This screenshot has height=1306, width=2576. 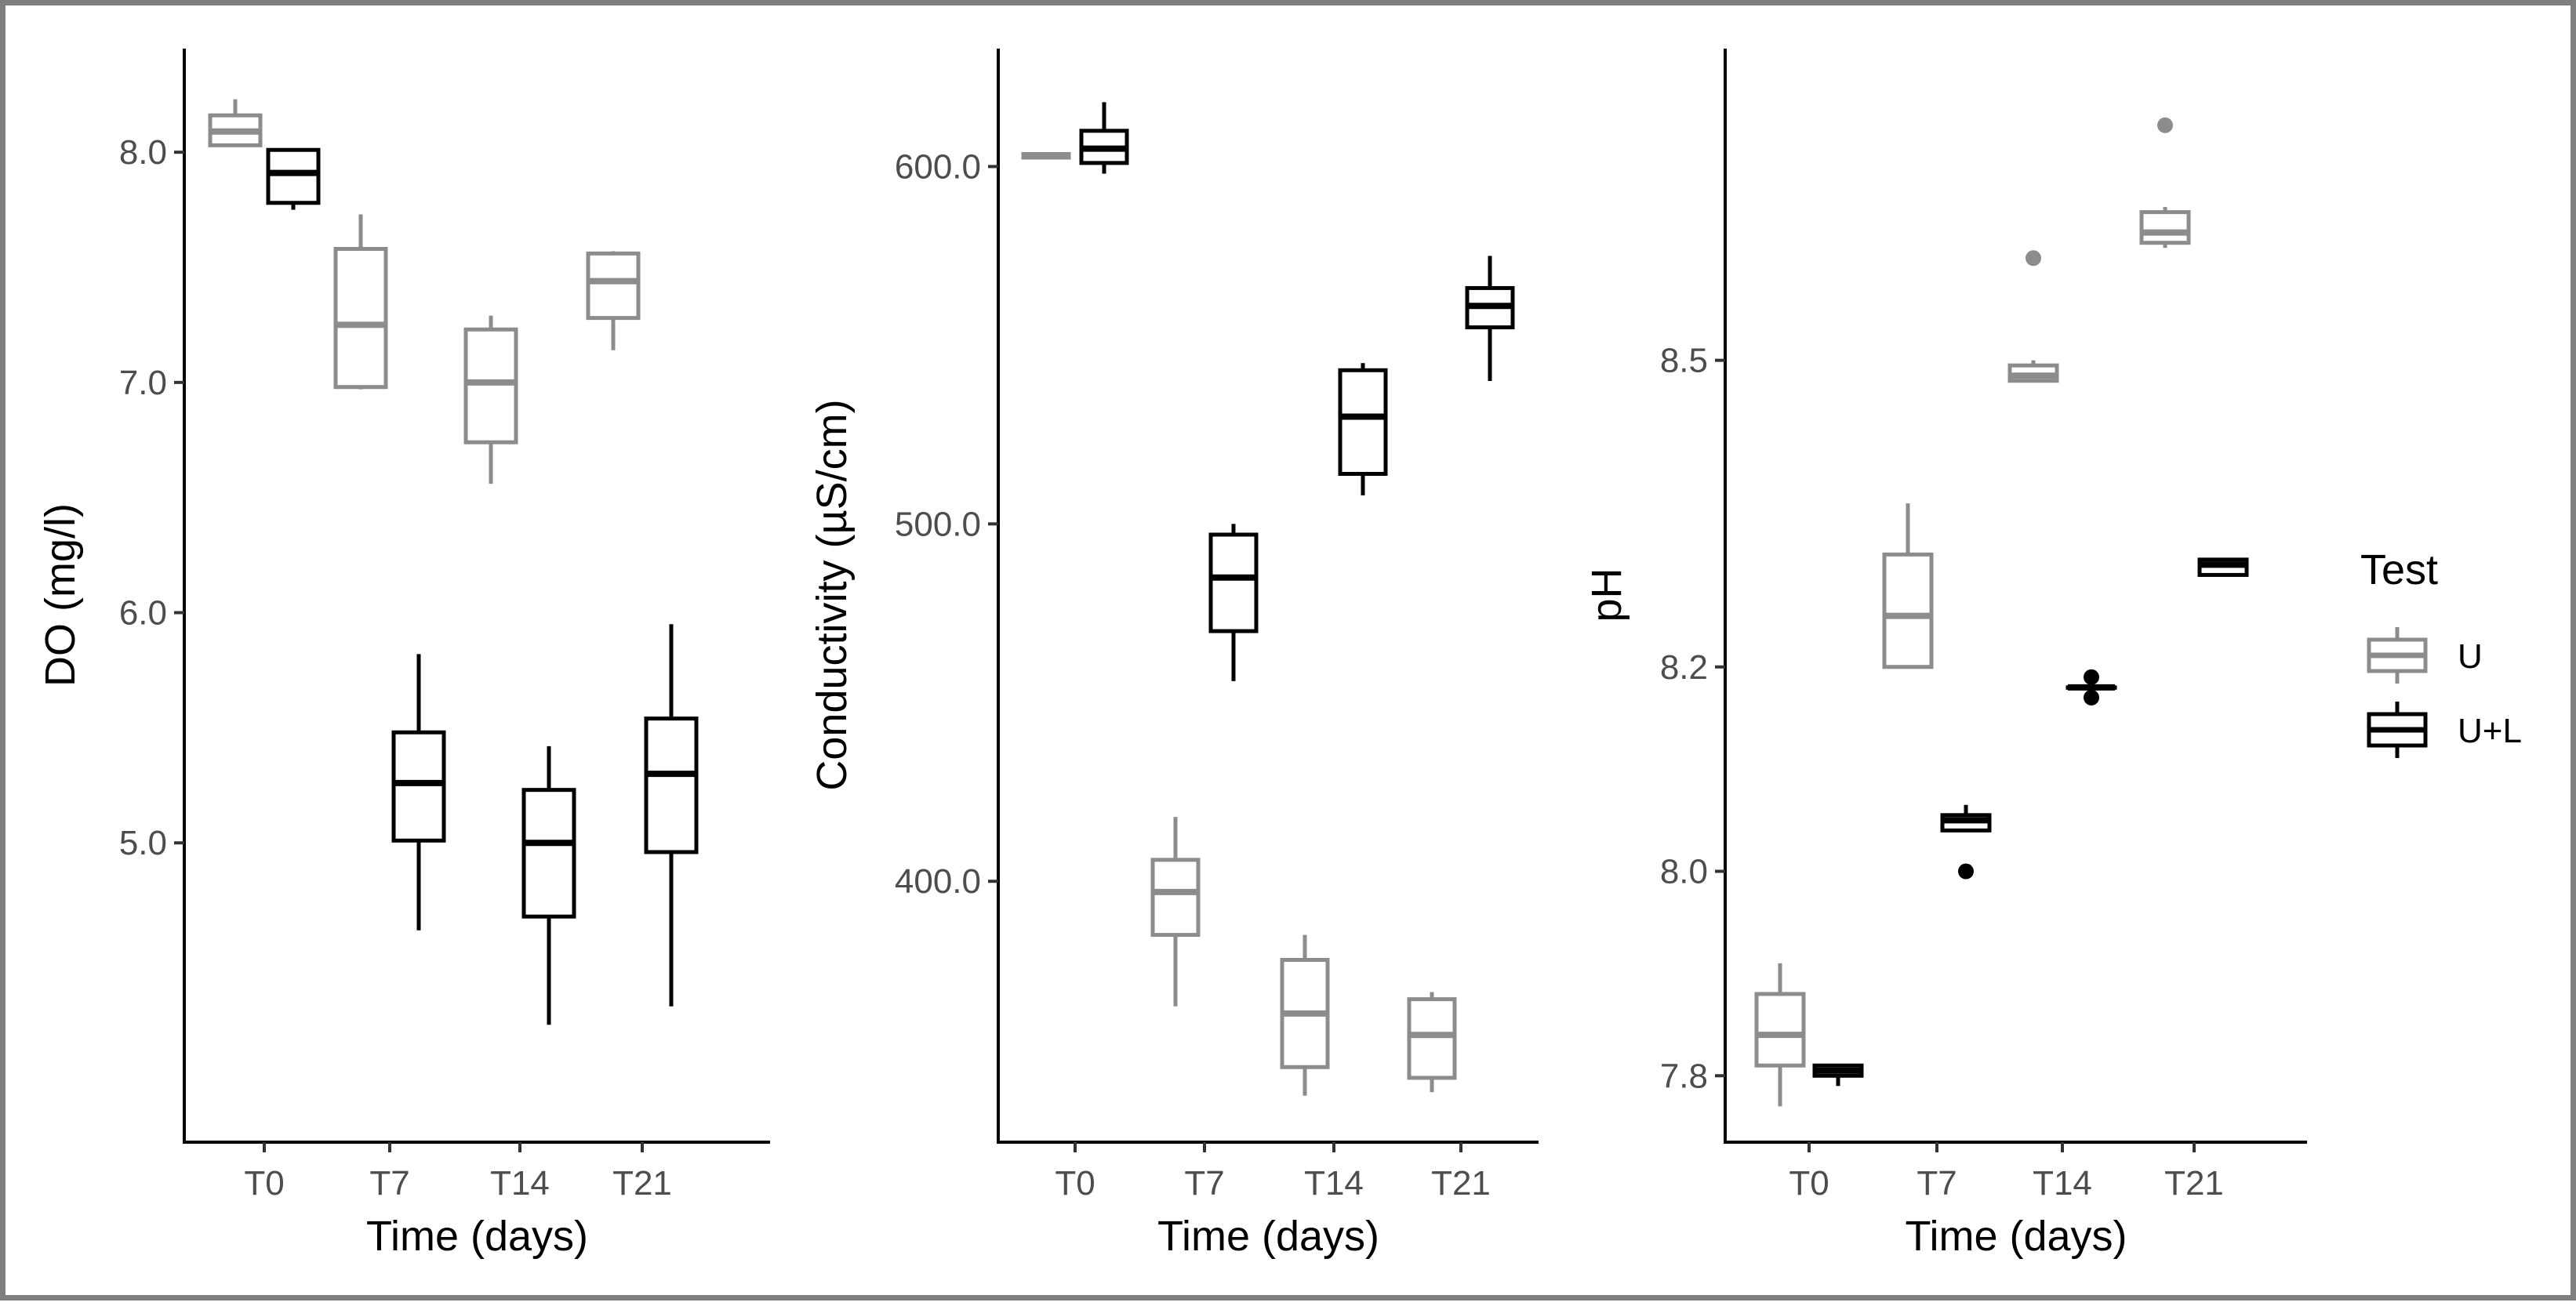 I want to click on legend-key-ul, so click(x=2397, y=730).